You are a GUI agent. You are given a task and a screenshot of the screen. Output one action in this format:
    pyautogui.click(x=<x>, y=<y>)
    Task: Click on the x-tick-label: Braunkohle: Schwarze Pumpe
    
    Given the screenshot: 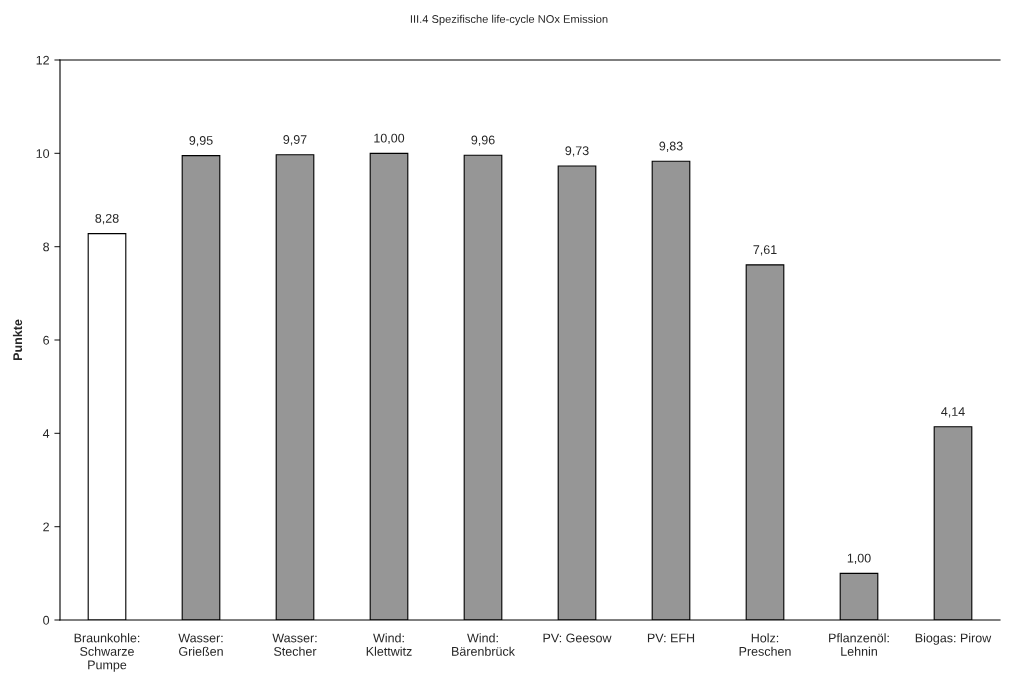 What is the action you would take?
    pyautogui.click(x=107, y=652)
    